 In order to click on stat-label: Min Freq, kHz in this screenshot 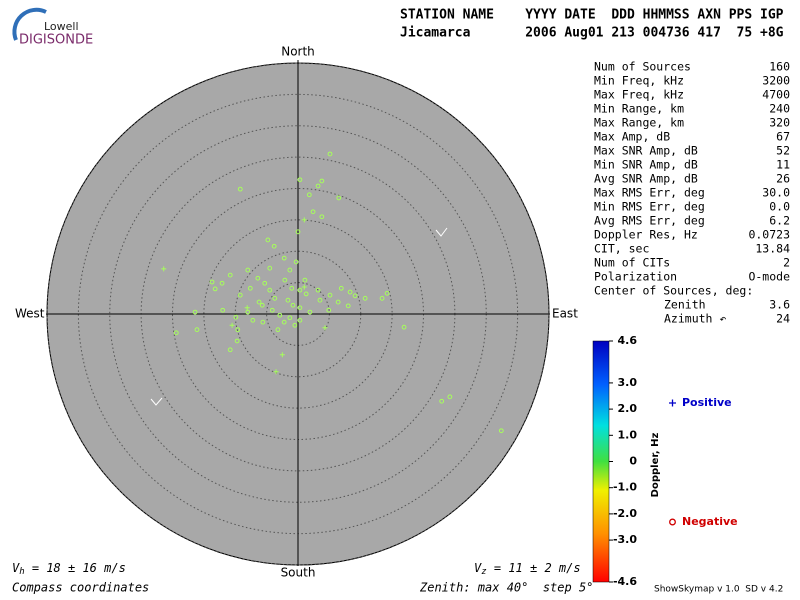, I will do `click(639, 81)`.